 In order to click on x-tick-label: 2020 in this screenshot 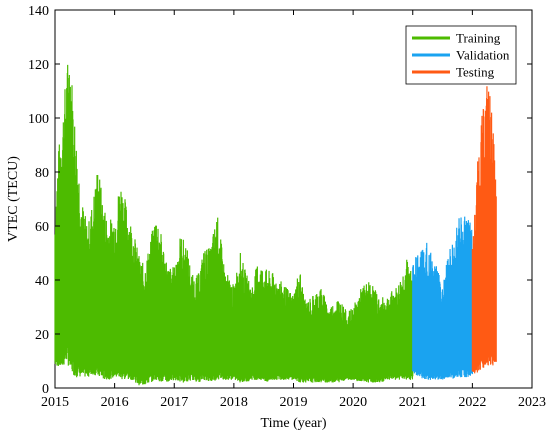, I will do `click(353, 402)`.